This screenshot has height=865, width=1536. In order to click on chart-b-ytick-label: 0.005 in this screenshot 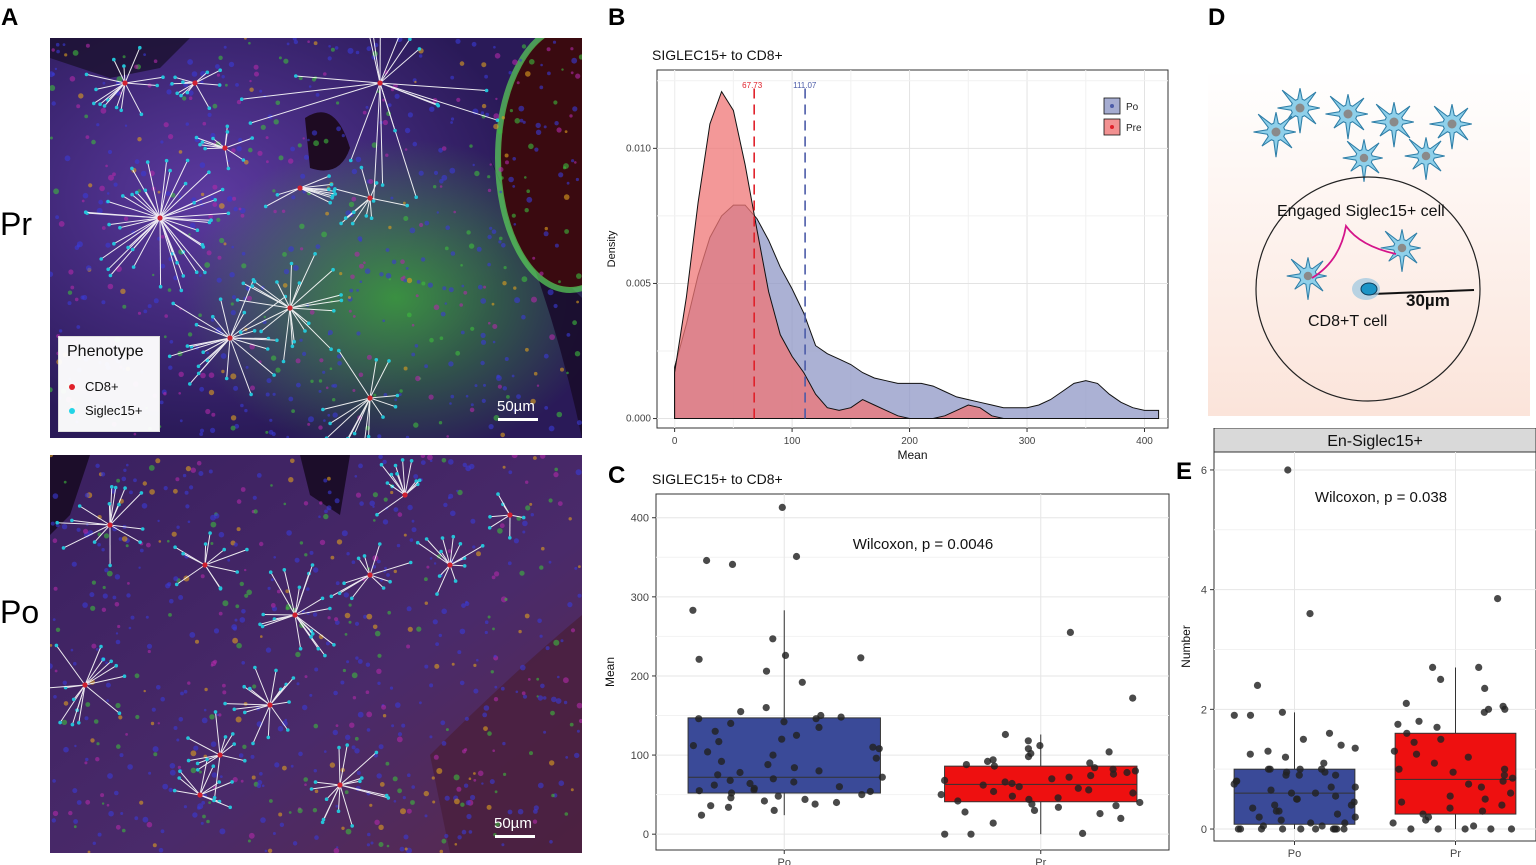, I will do `click(638, 283)`.